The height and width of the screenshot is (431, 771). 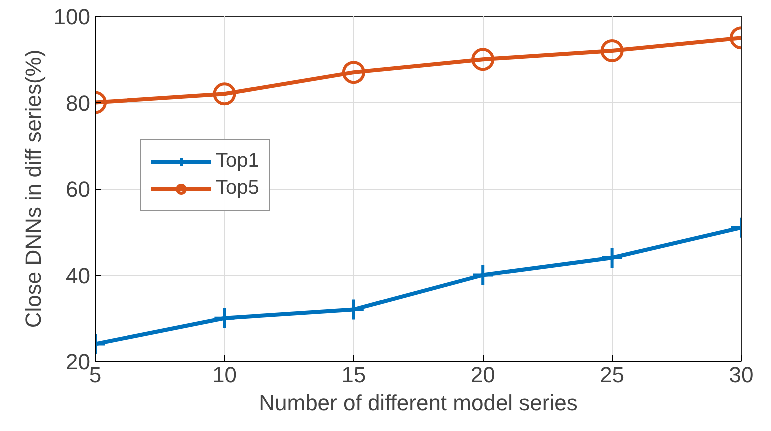 I want to click on y-tick-label: 80, so click(x=78, y=103).